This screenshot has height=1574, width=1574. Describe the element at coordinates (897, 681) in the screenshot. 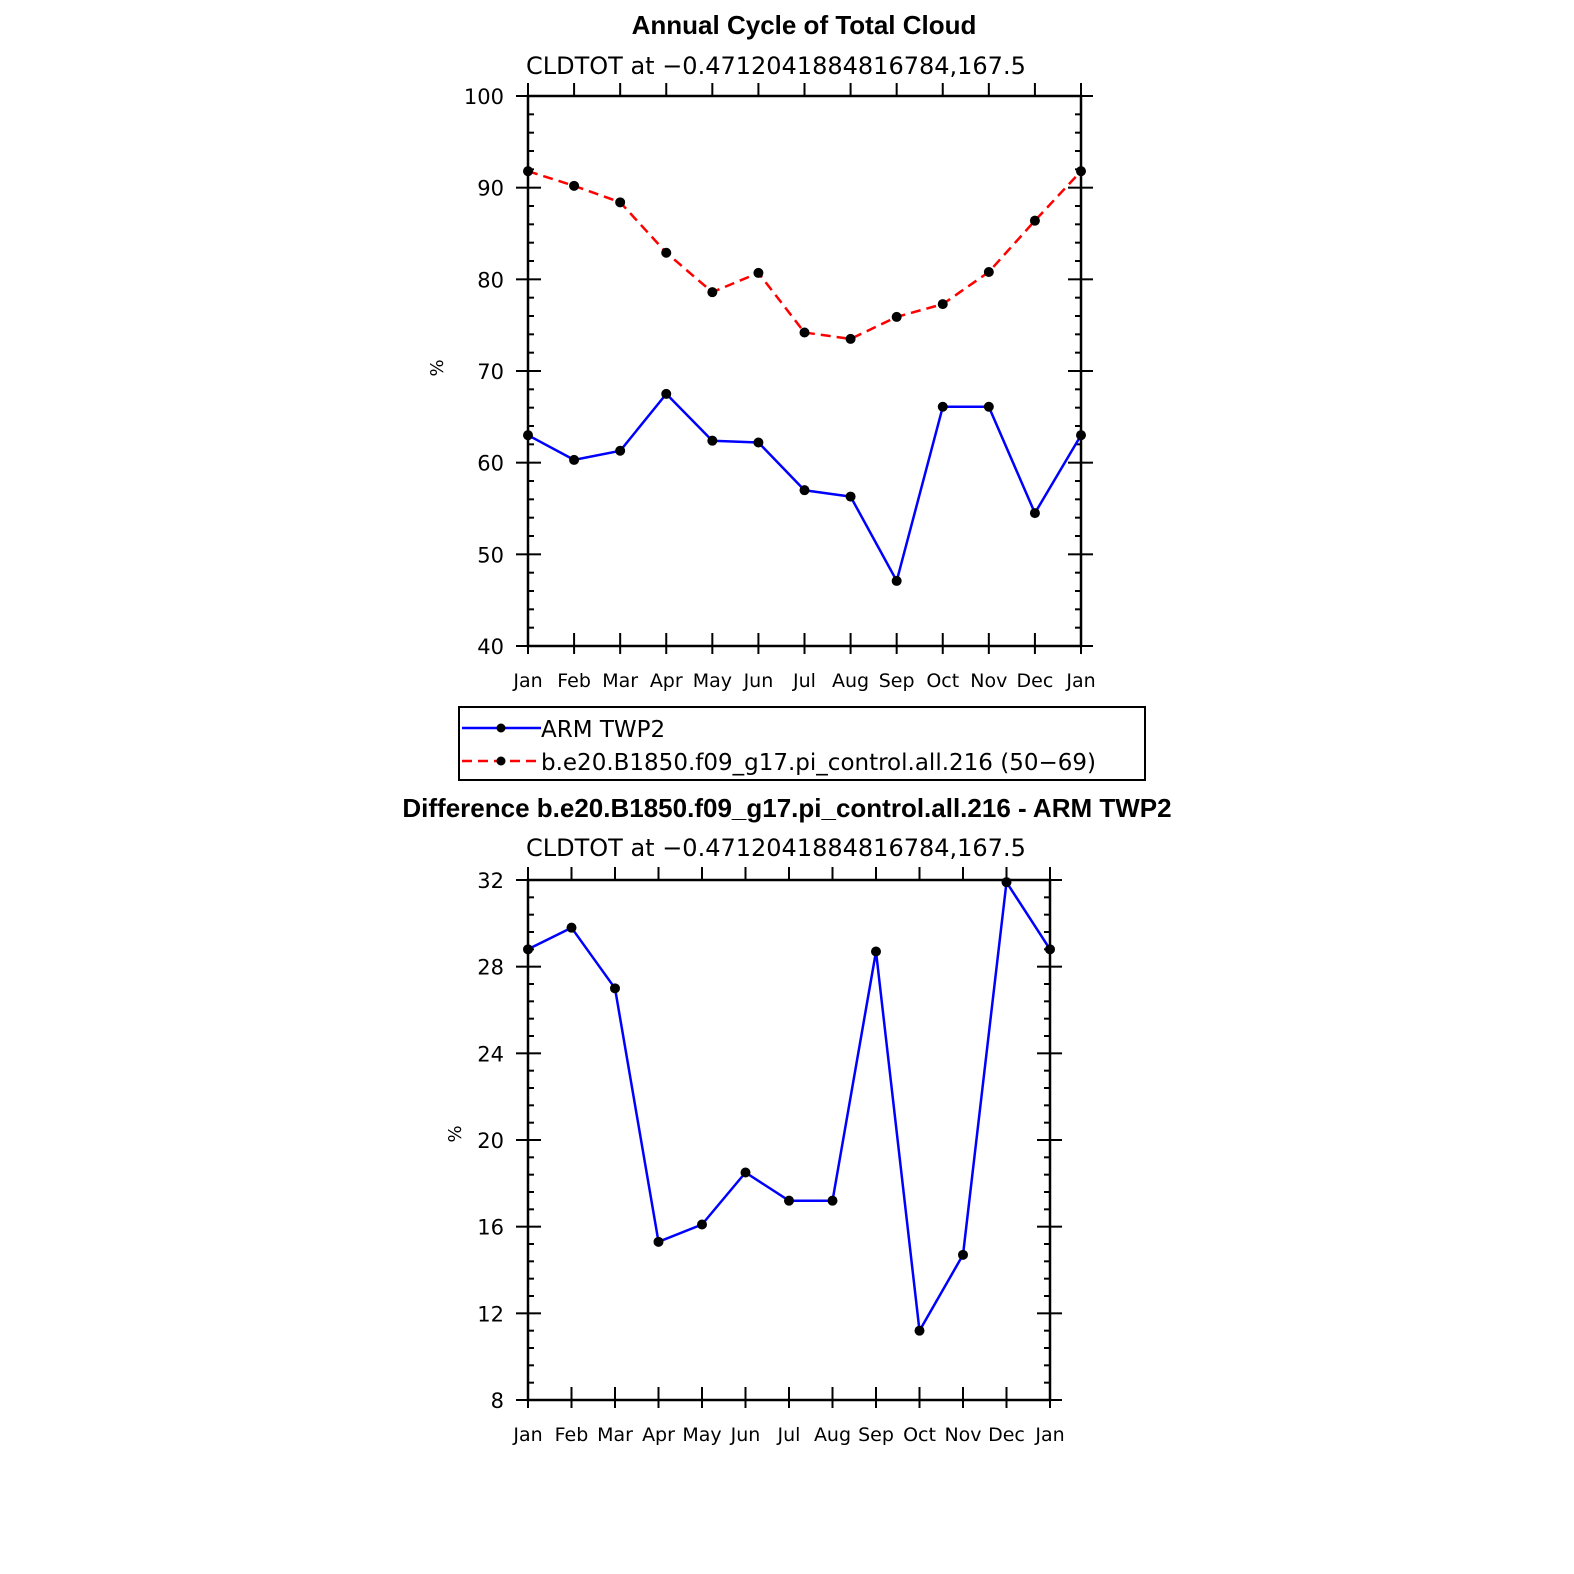

I see `chart1-xtick-label: Sep` at that location.